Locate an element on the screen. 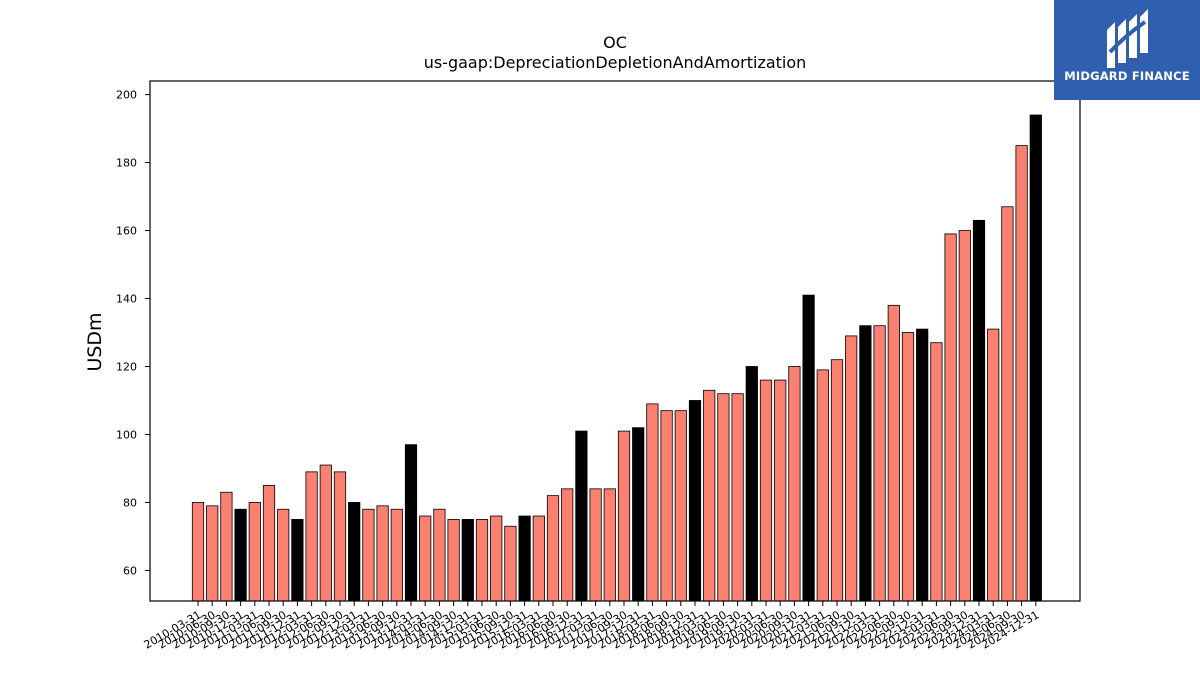 Image resolution: width=1200 pixels, height=675 pixels. y-tick-label: 160 is located at coordinates (126, 231).